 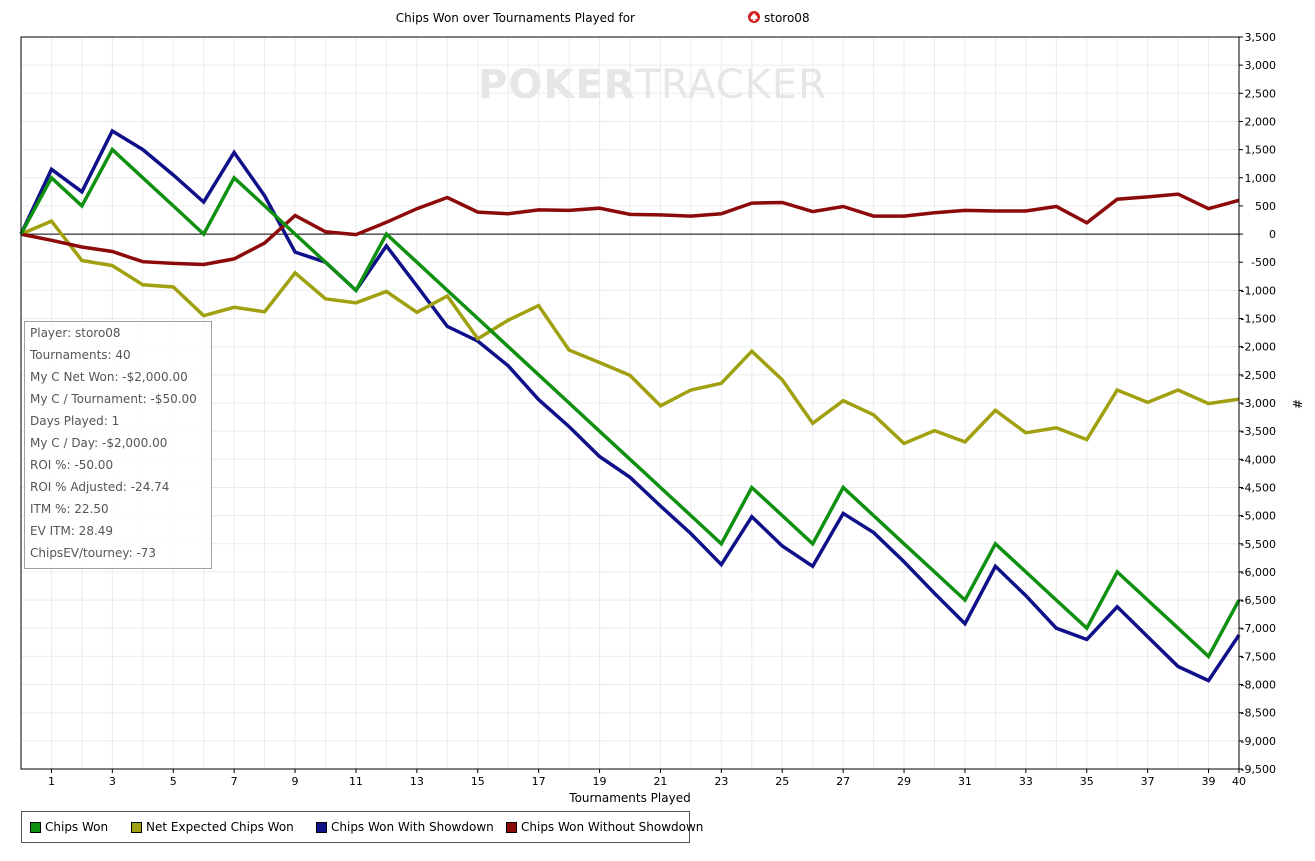 What do you see at coordinates (412, 827) in the screenshot?
I see `legend-label: Chips Won With Showdown` at bounding box center [412, 827].